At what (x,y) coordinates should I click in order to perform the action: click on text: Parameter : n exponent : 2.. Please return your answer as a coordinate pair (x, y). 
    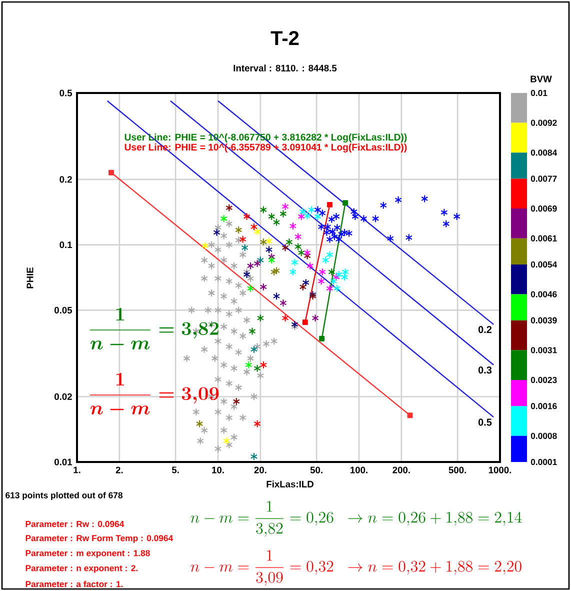
    Looking at the image, I should click on (82, 569).